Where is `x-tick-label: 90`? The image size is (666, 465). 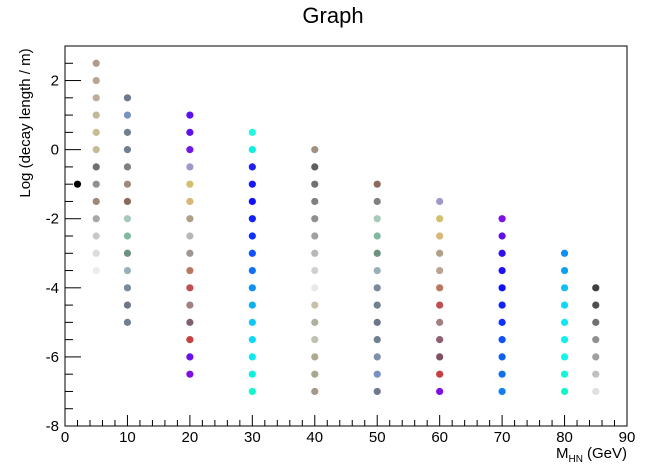 x-tick-label: 90 is located at coordinates (627, 437).